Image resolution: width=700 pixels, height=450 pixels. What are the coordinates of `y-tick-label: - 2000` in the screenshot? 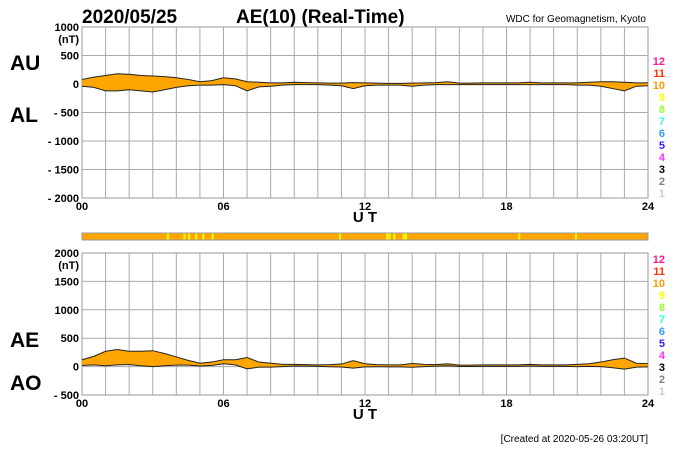 It's located at (63, 199).